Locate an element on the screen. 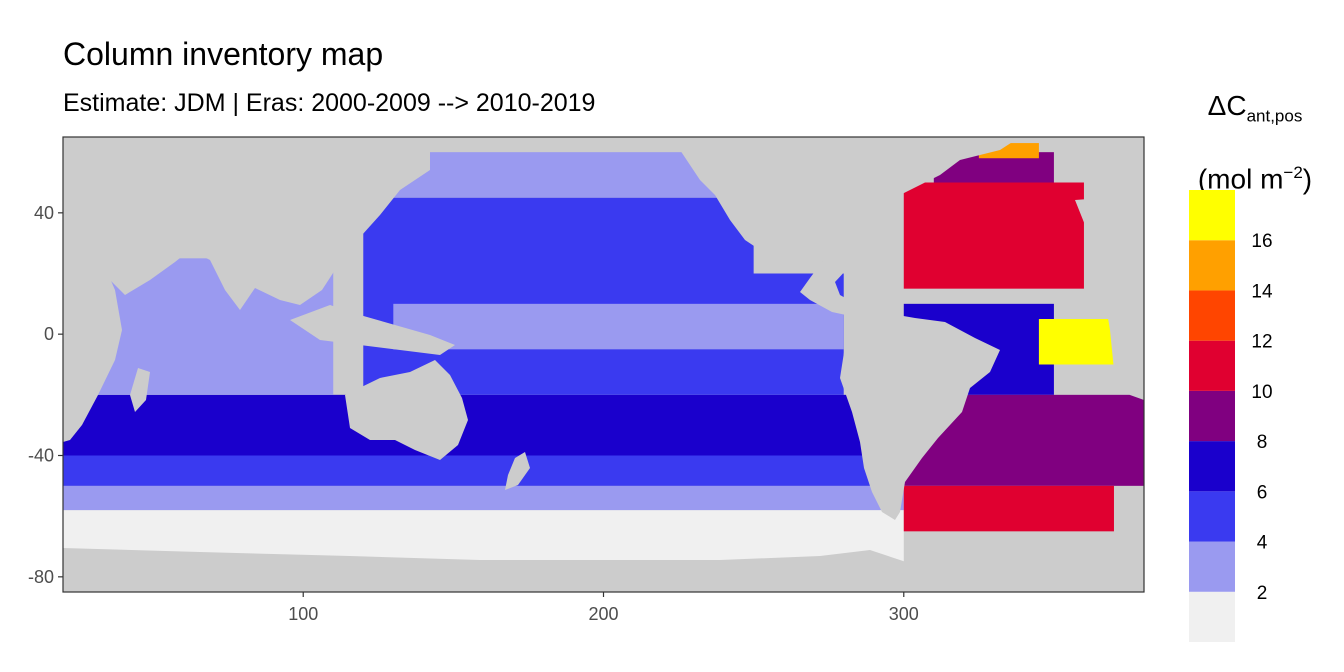  land-north-america is located at coordinates (850, 227).